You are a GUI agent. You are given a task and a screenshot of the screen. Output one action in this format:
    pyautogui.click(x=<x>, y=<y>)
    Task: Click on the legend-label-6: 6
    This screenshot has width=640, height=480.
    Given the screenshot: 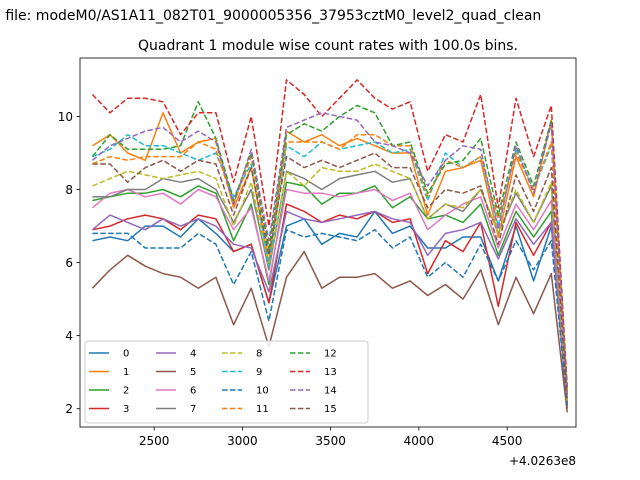 What is the action you would take?
    pyautogui.click(x=193, y=391)
    